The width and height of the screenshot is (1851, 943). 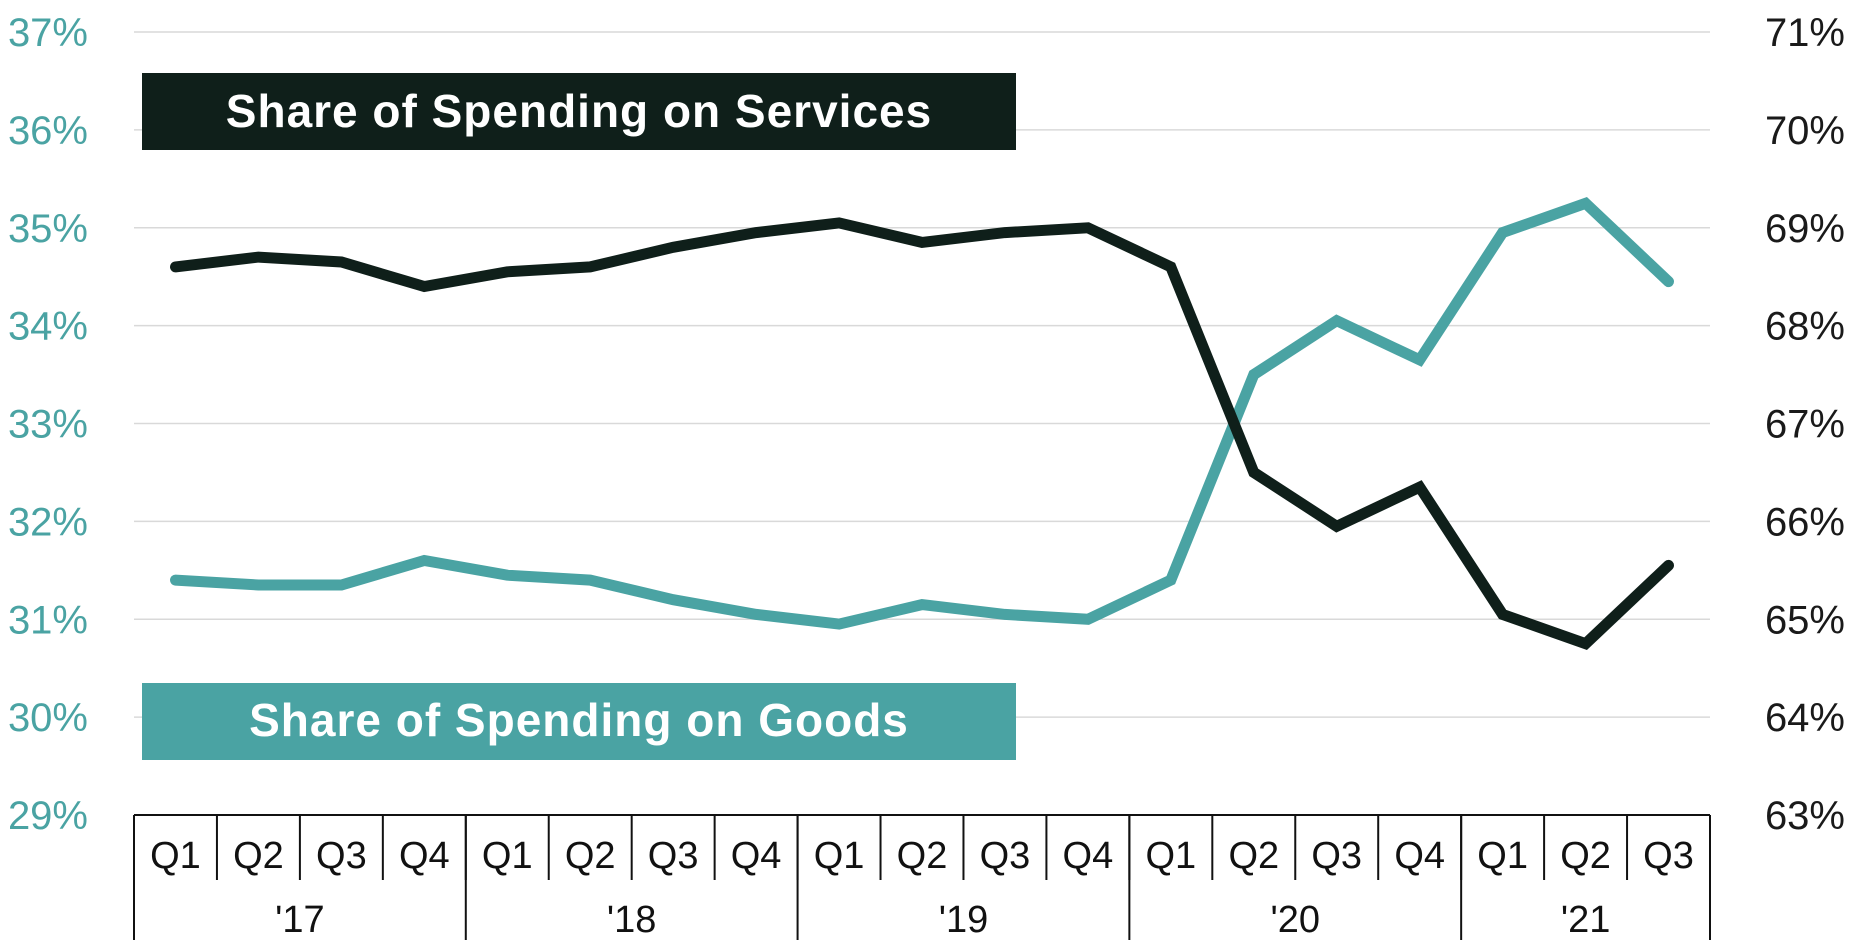 I want to click on legend-goods-label: Share of Spending on Goods, so click(x=579, y=720).